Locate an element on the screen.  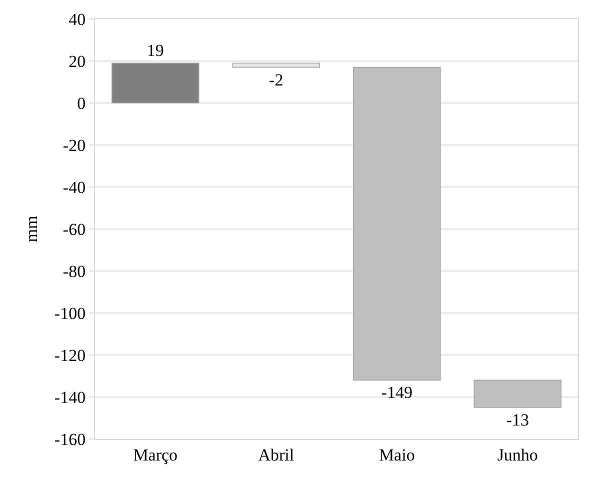
y-tick-label: -140 is located at coordinates (70, 397).